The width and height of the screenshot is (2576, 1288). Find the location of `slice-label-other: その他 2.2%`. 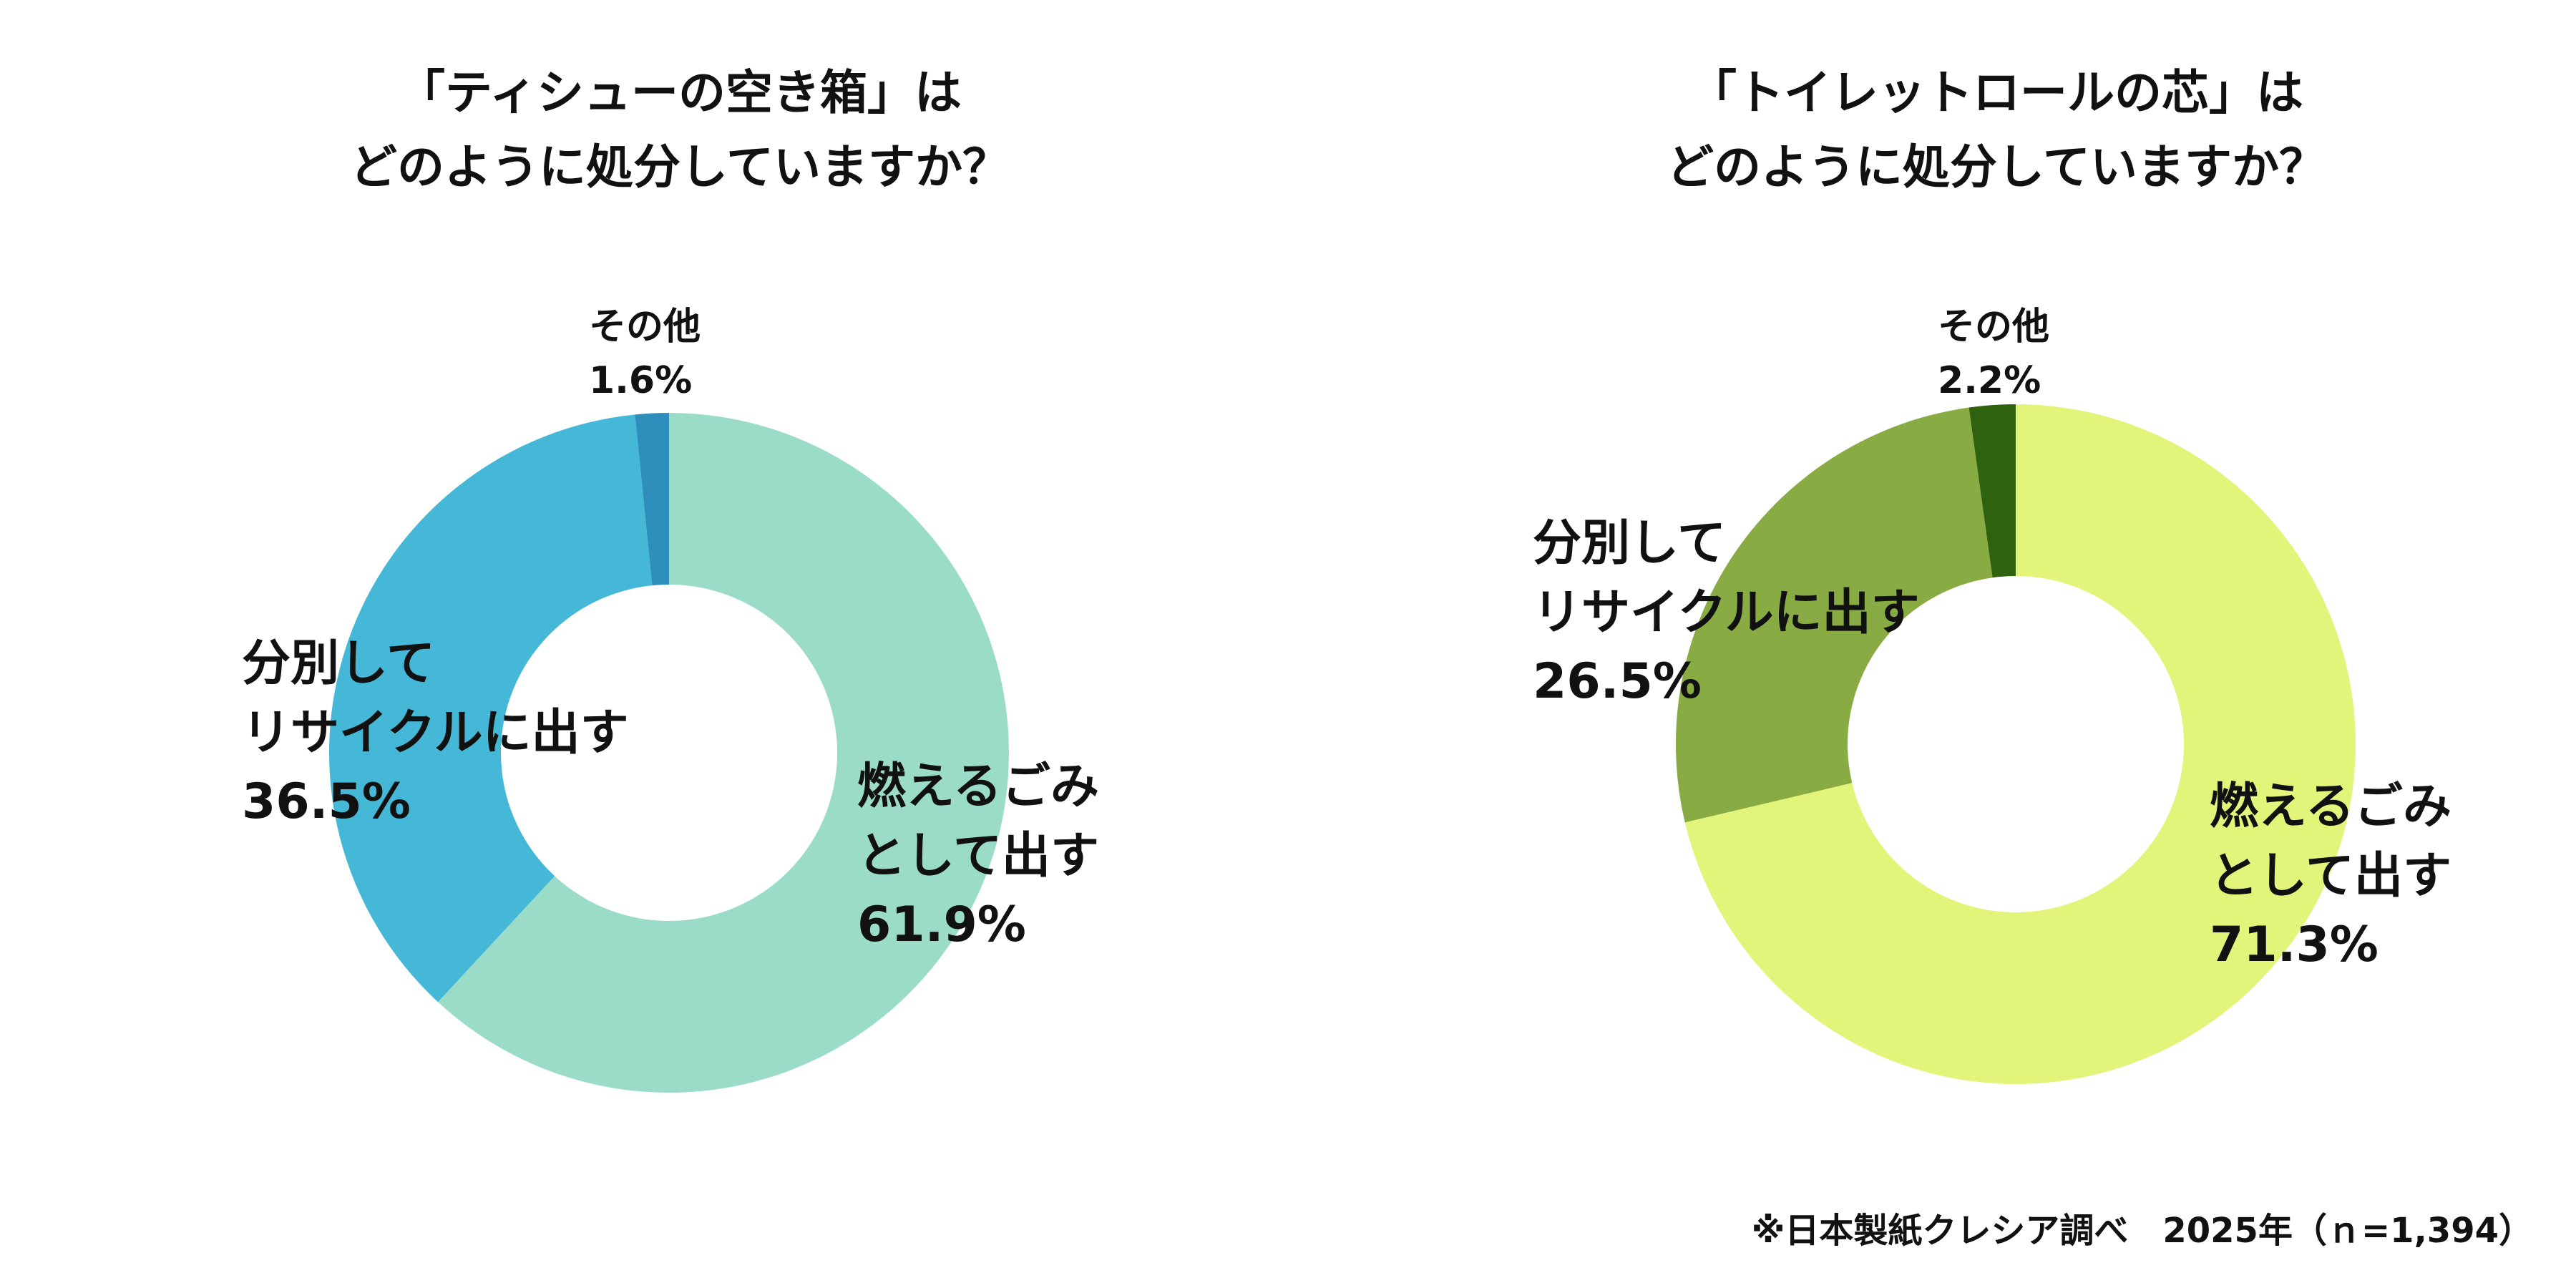

slice-label-other: その他 2.2% is located at coordinates (1993, 355).